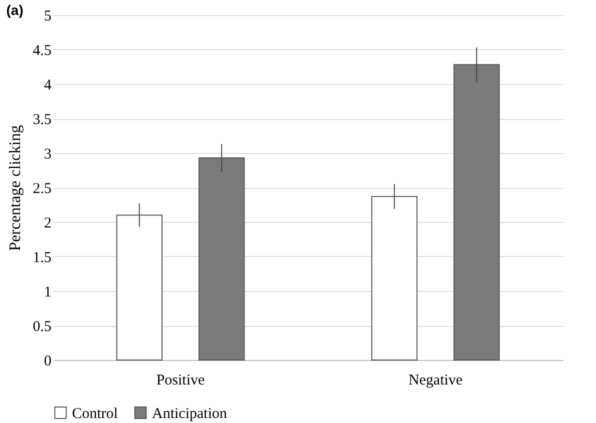 The image size is (596, 423). Describe the element at coordinates (42, 327) in the screenshot. I see `y-tick-label: 0.5` at that location.